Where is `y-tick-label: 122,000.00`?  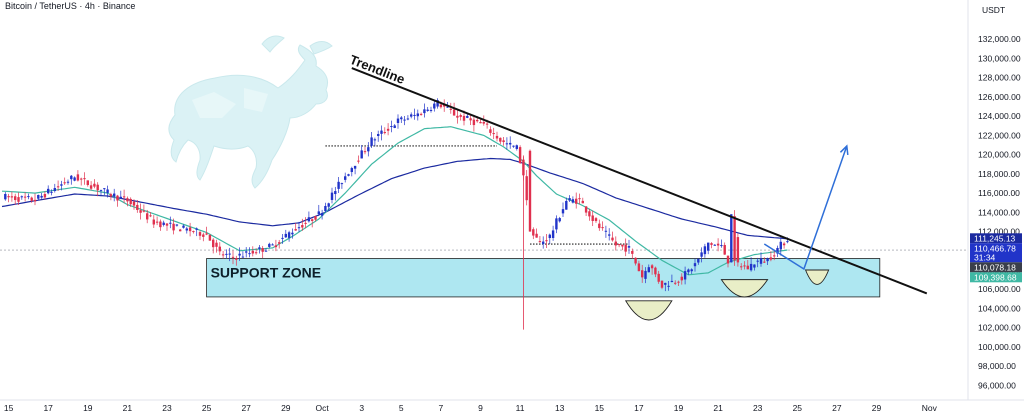
y-tick-label: 122,000.00 is located at coordinates (999, 135).